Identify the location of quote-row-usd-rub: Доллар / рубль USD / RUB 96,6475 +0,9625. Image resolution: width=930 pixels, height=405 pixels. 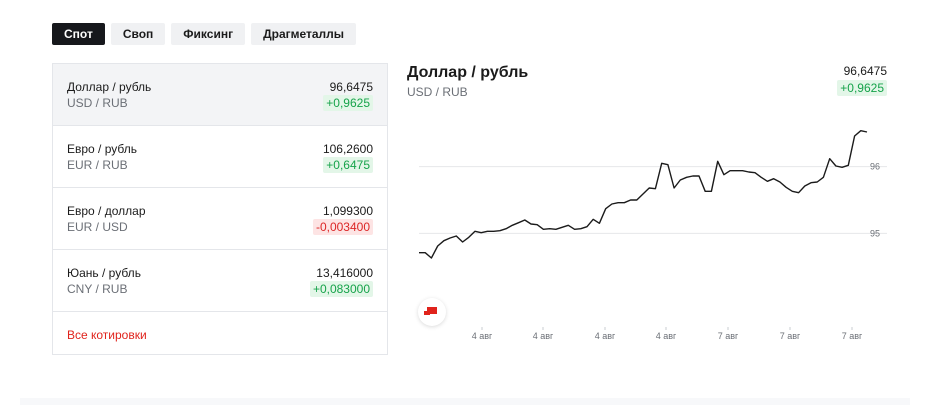
(220, 95).